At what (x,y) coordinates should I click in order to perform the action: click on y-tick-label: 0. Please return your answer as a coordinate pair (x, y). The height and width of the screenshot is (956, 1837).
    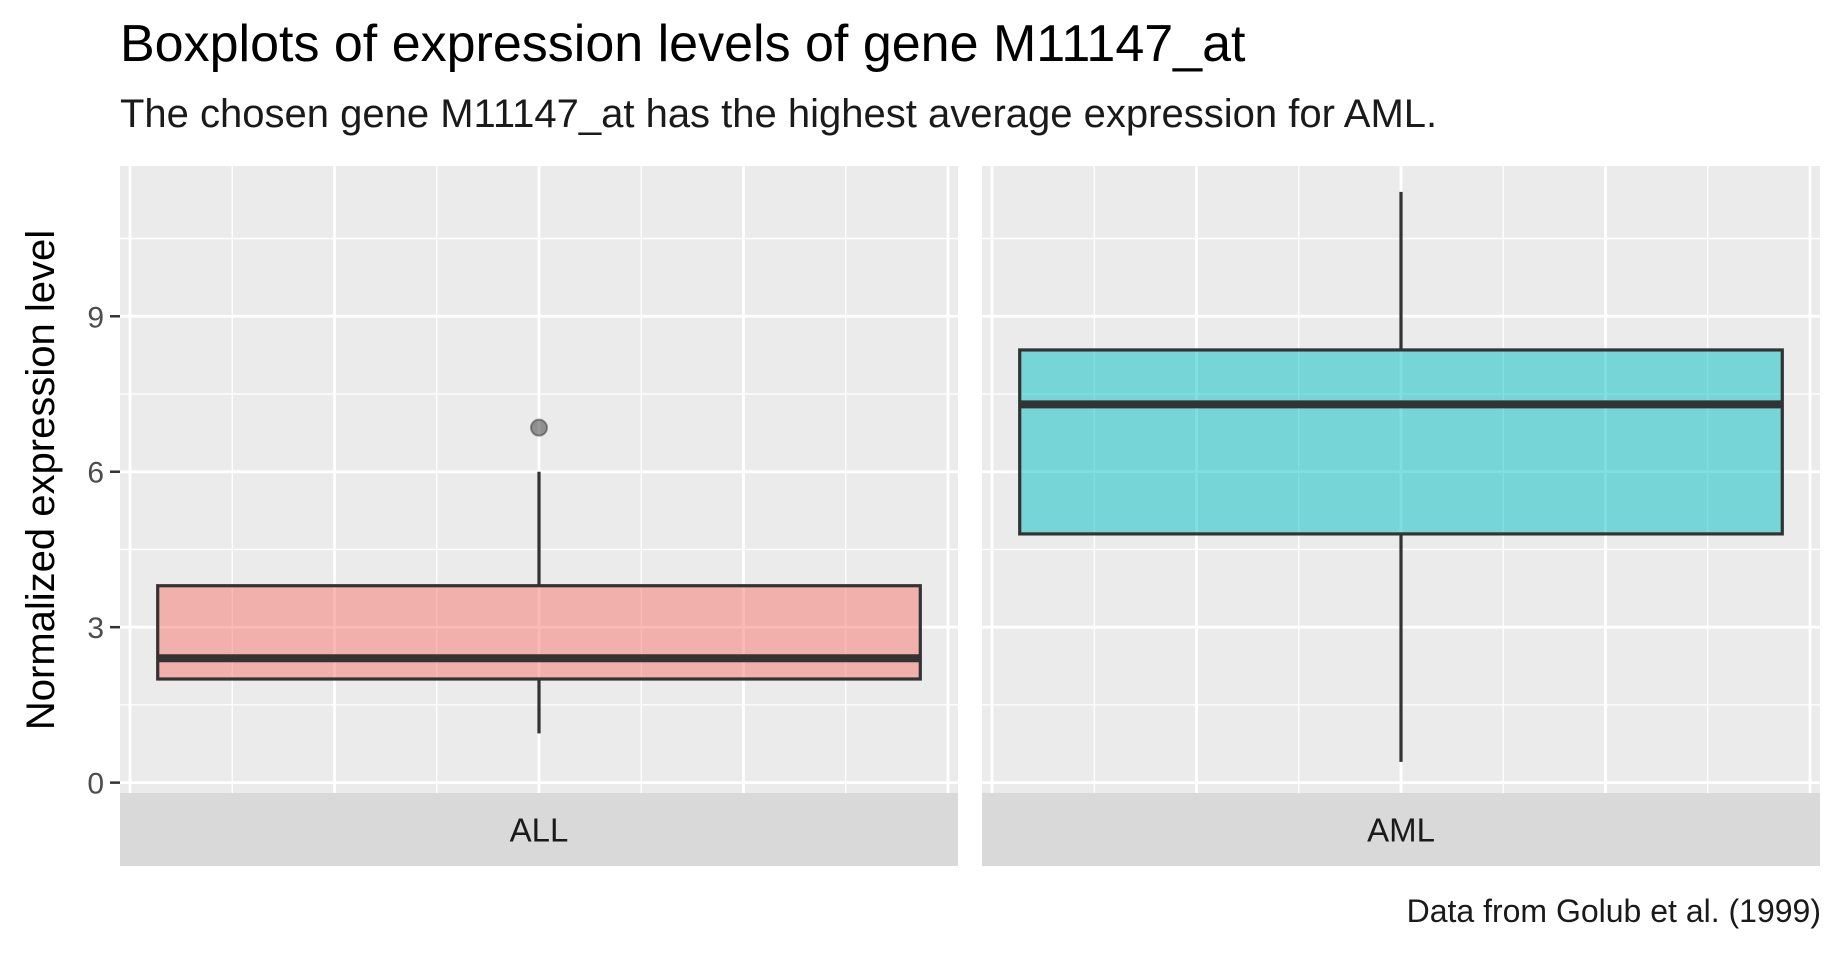
    Looking at the image, I should click on (95, 784).